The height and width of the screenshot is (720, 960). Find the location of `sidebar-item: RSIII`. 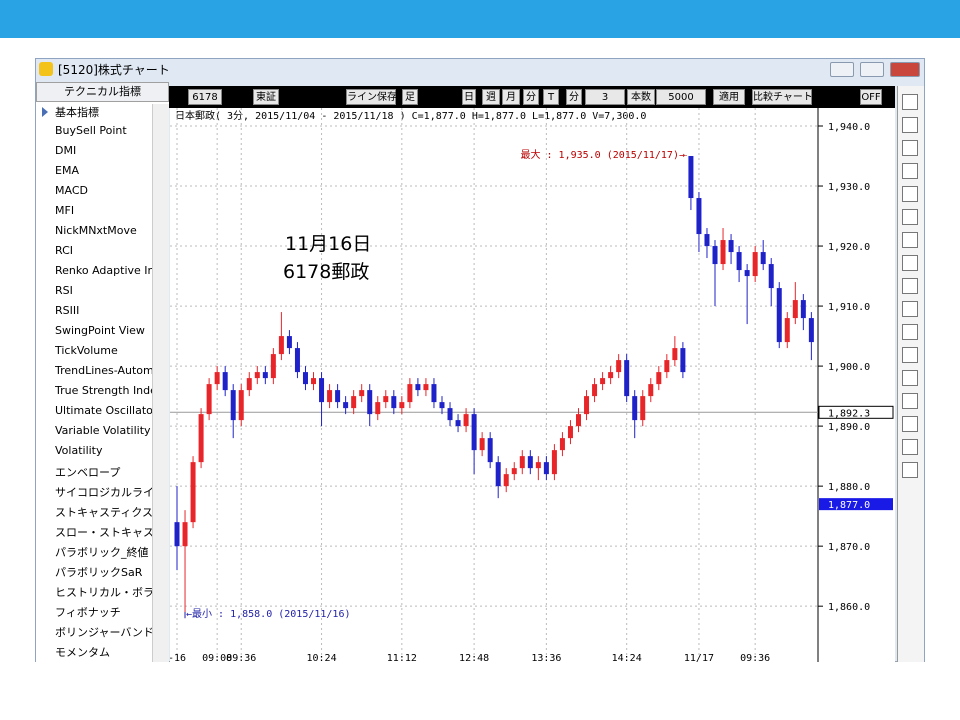

sidebar-item: RSIII is located at coordinates (67, 310).